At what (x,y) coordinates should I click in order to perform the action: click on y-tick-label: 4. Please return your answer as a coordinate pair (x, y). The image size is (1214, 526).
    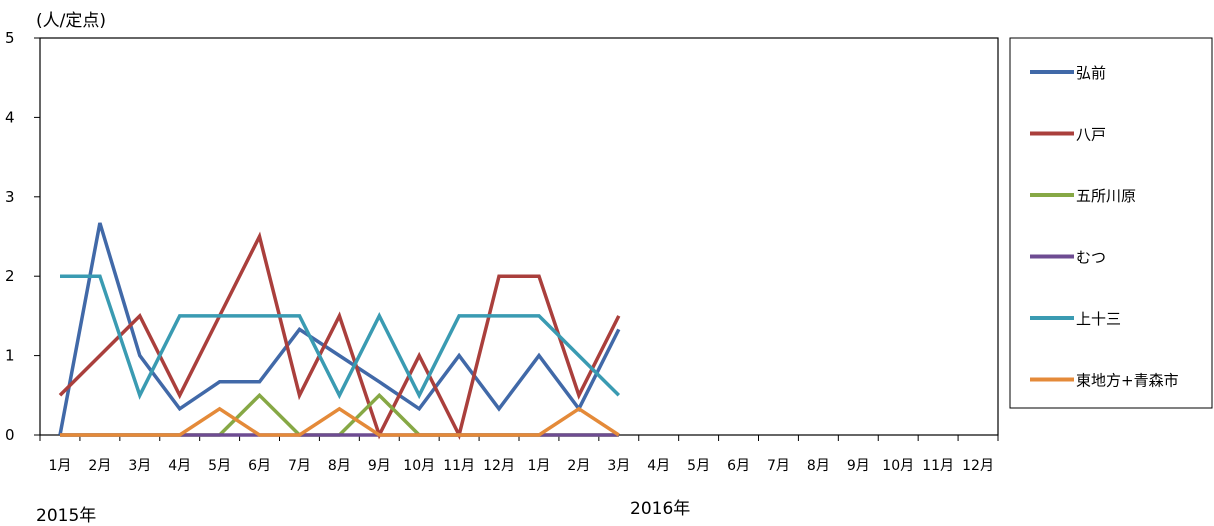
    Looking at the image, I should click on (10, 117).